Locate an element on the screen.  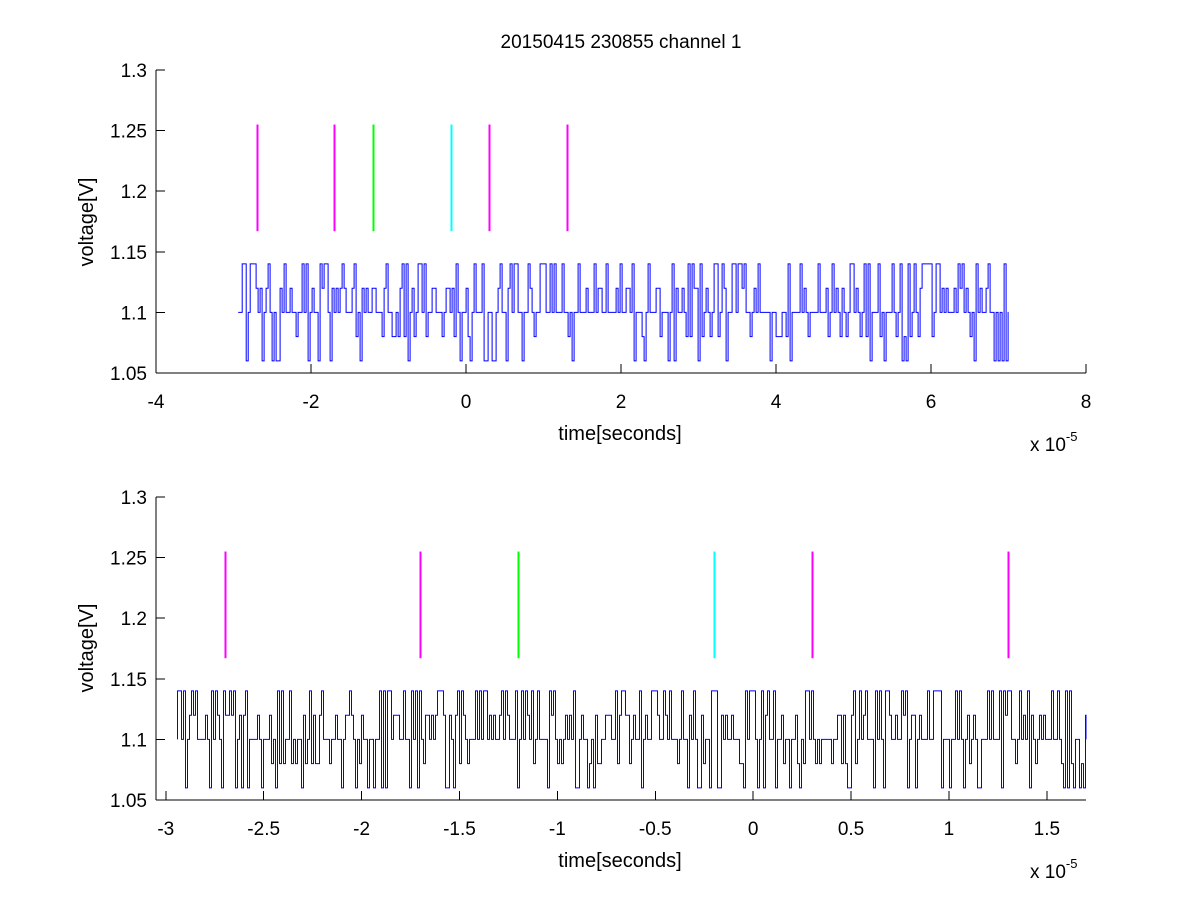
top-x-ticks: -4 -2 0 2 4 6 8 is located at coordinates (620, 388).